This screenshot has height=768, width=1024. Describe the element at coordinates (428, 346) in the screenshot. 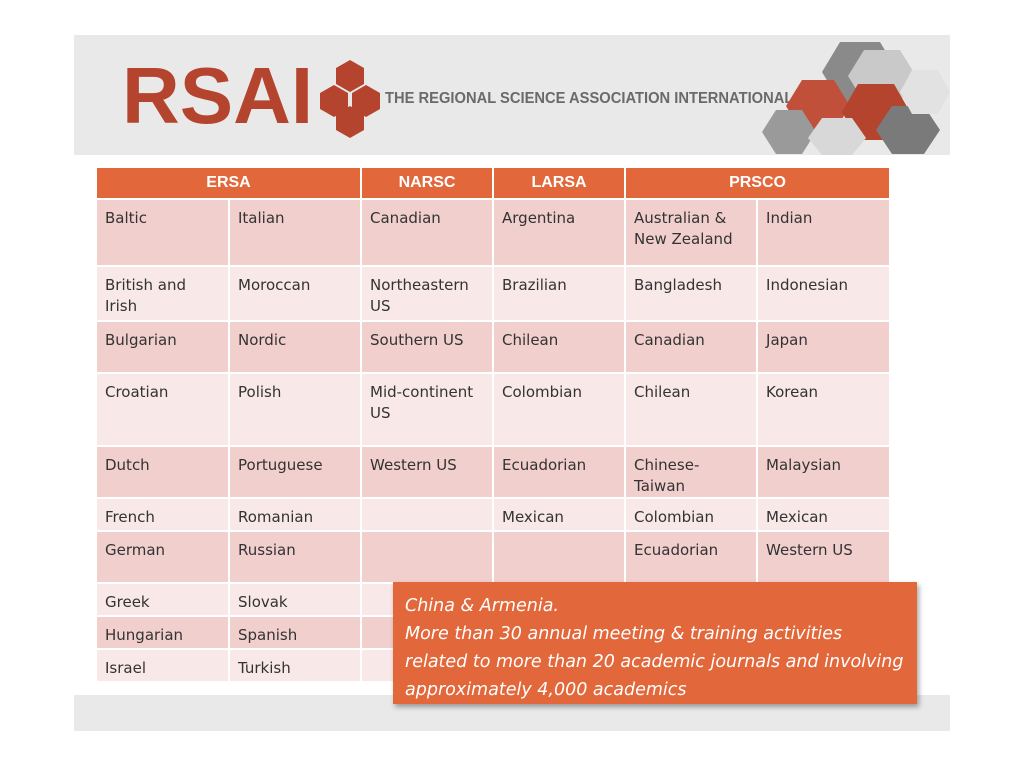

I see `table-cell: Southern US` at that location.